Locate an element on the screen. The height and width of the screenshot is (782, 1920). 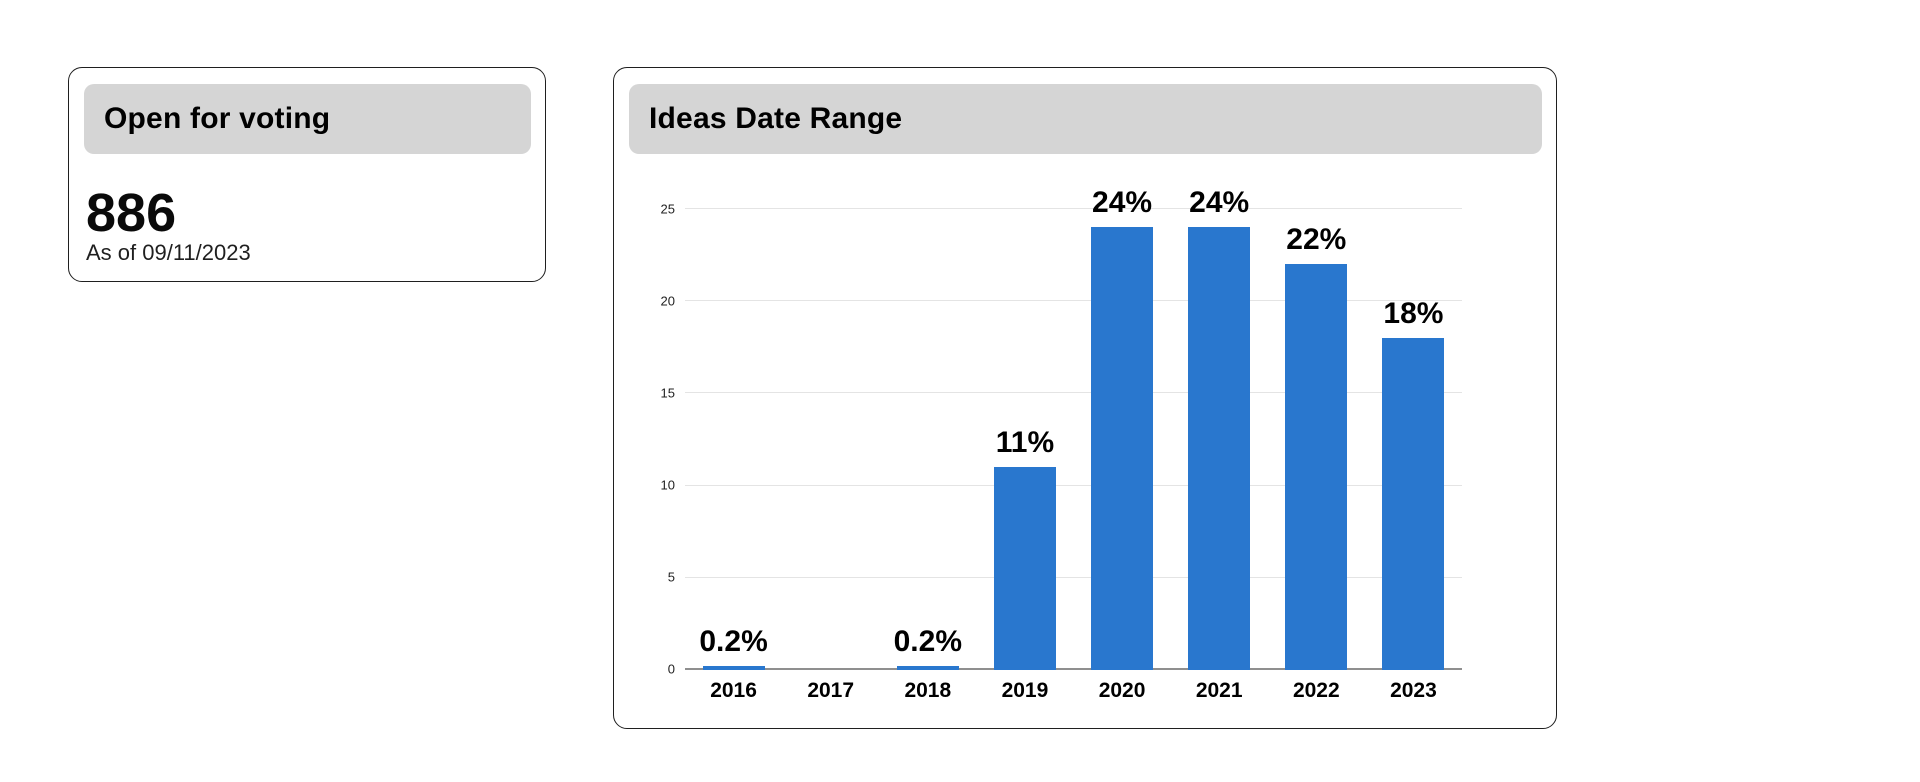
x-axis-label: 2017 is located at coordinates (831, 690).